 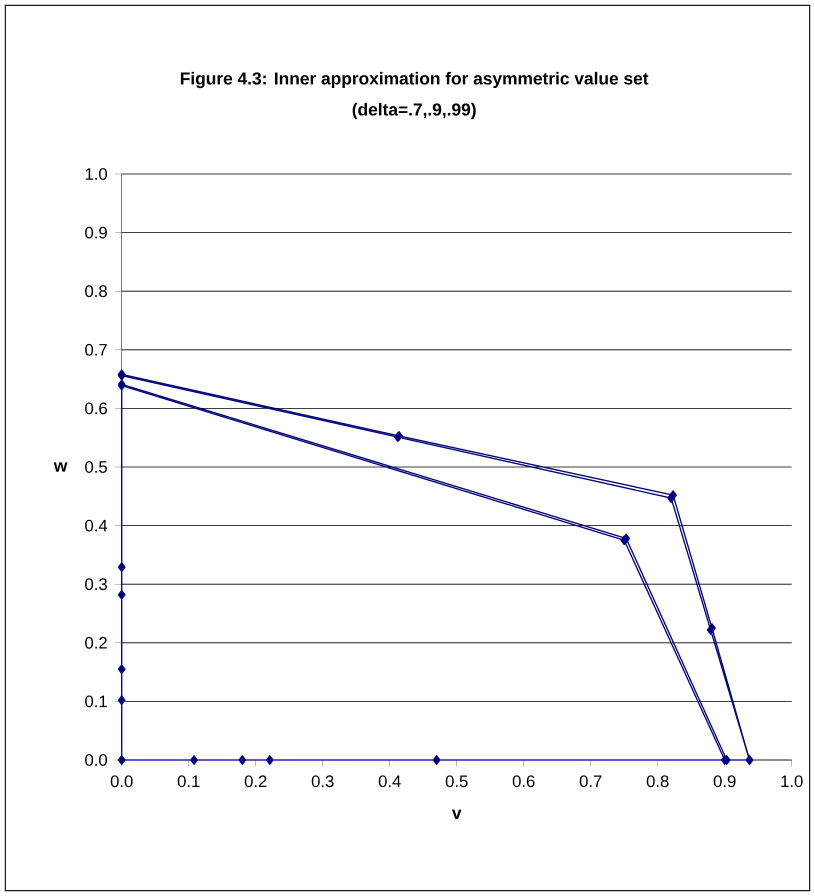 I want to click on x-tick-label: 0.6, so click(x=523, y=781).